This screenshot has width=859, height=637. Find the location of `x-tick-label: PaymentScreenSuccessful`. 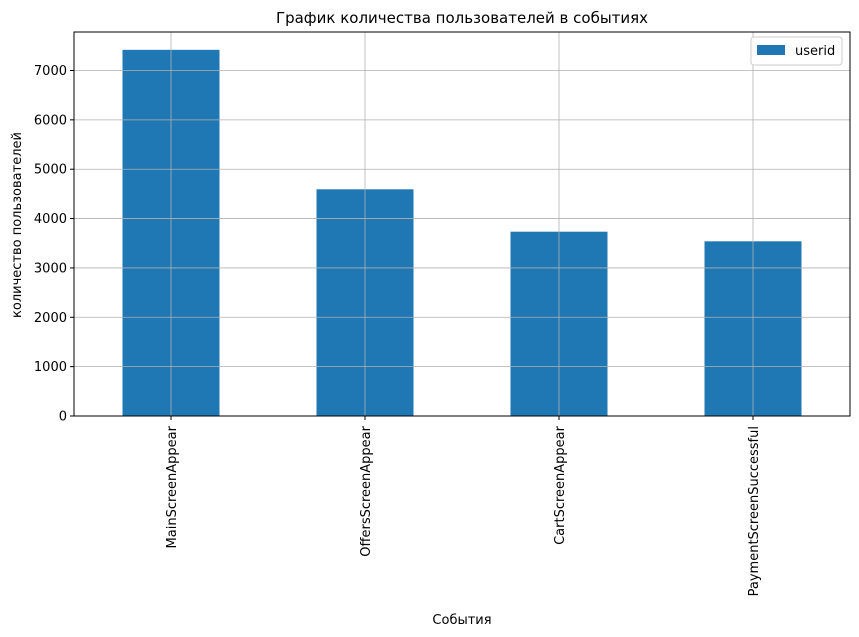

x-tick-label: PaymentScreenSuccessful is located at coordinates (754, 511).